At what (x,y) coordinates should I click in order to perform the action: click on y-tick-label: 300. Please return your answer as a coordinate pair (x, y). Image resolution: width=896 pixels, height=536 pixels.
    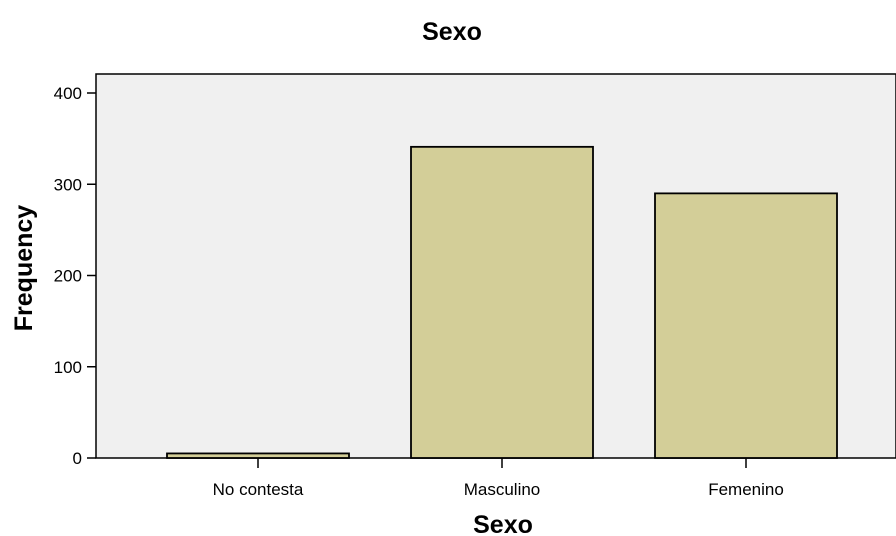
    Looking at the image, I should click on (68, 184).